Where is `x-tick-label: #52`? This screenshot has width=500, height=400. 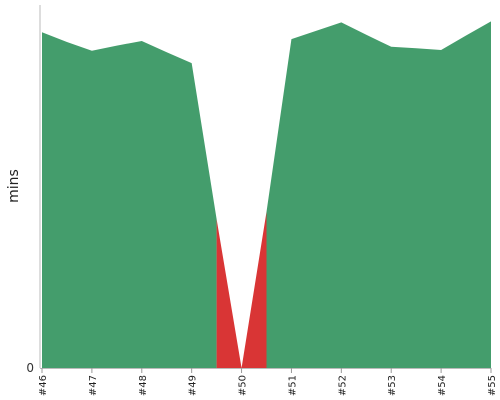 x-tick-label: #52 is located at coordinates (342, 385).